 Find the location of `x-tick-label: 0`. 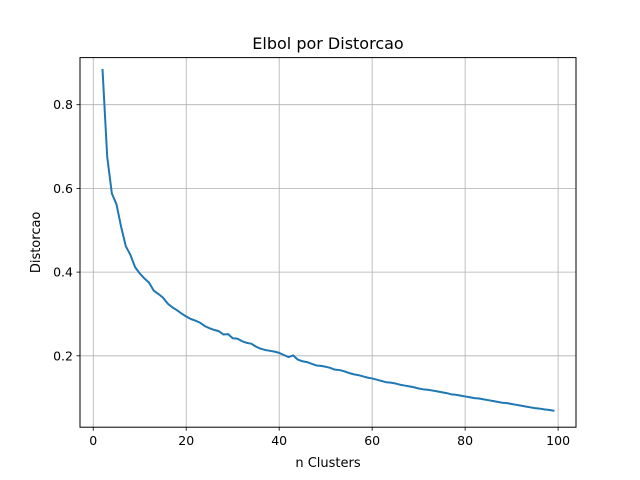

x-tick-label: 0 is located at coordinates (93, 440).